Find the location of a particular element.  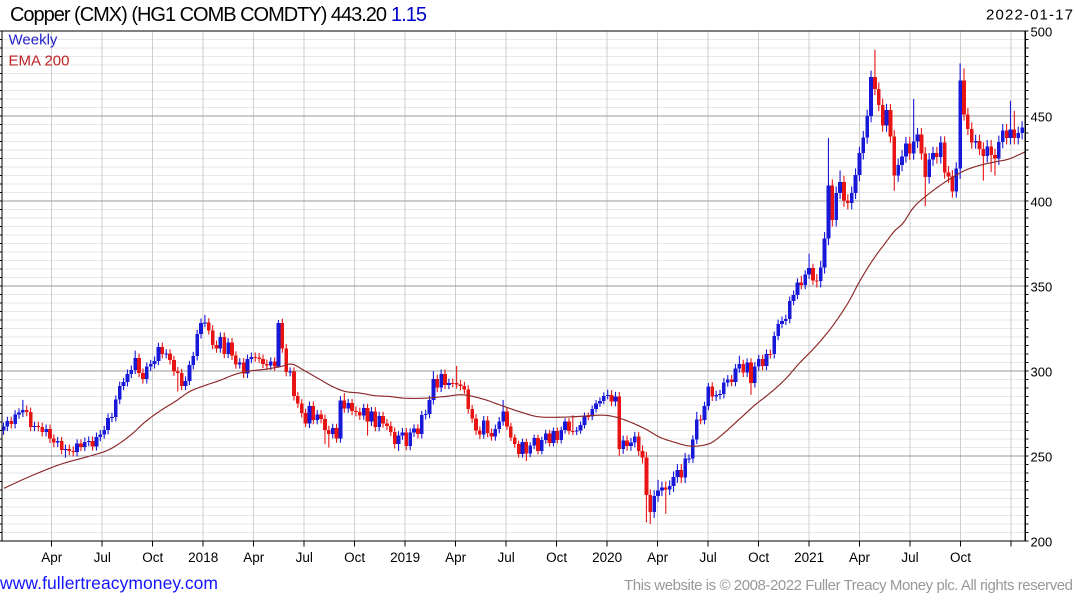

svg-text: 2022-01-17 is located at coordinates (1029, 15).